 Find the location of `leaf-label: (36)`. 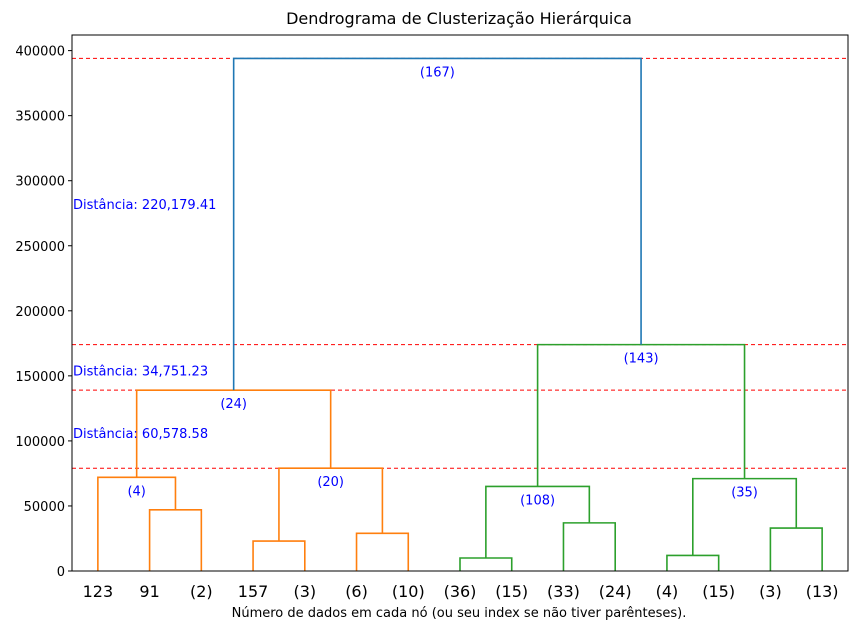

leaf-label: (36) is located at coordinates (460, 591).